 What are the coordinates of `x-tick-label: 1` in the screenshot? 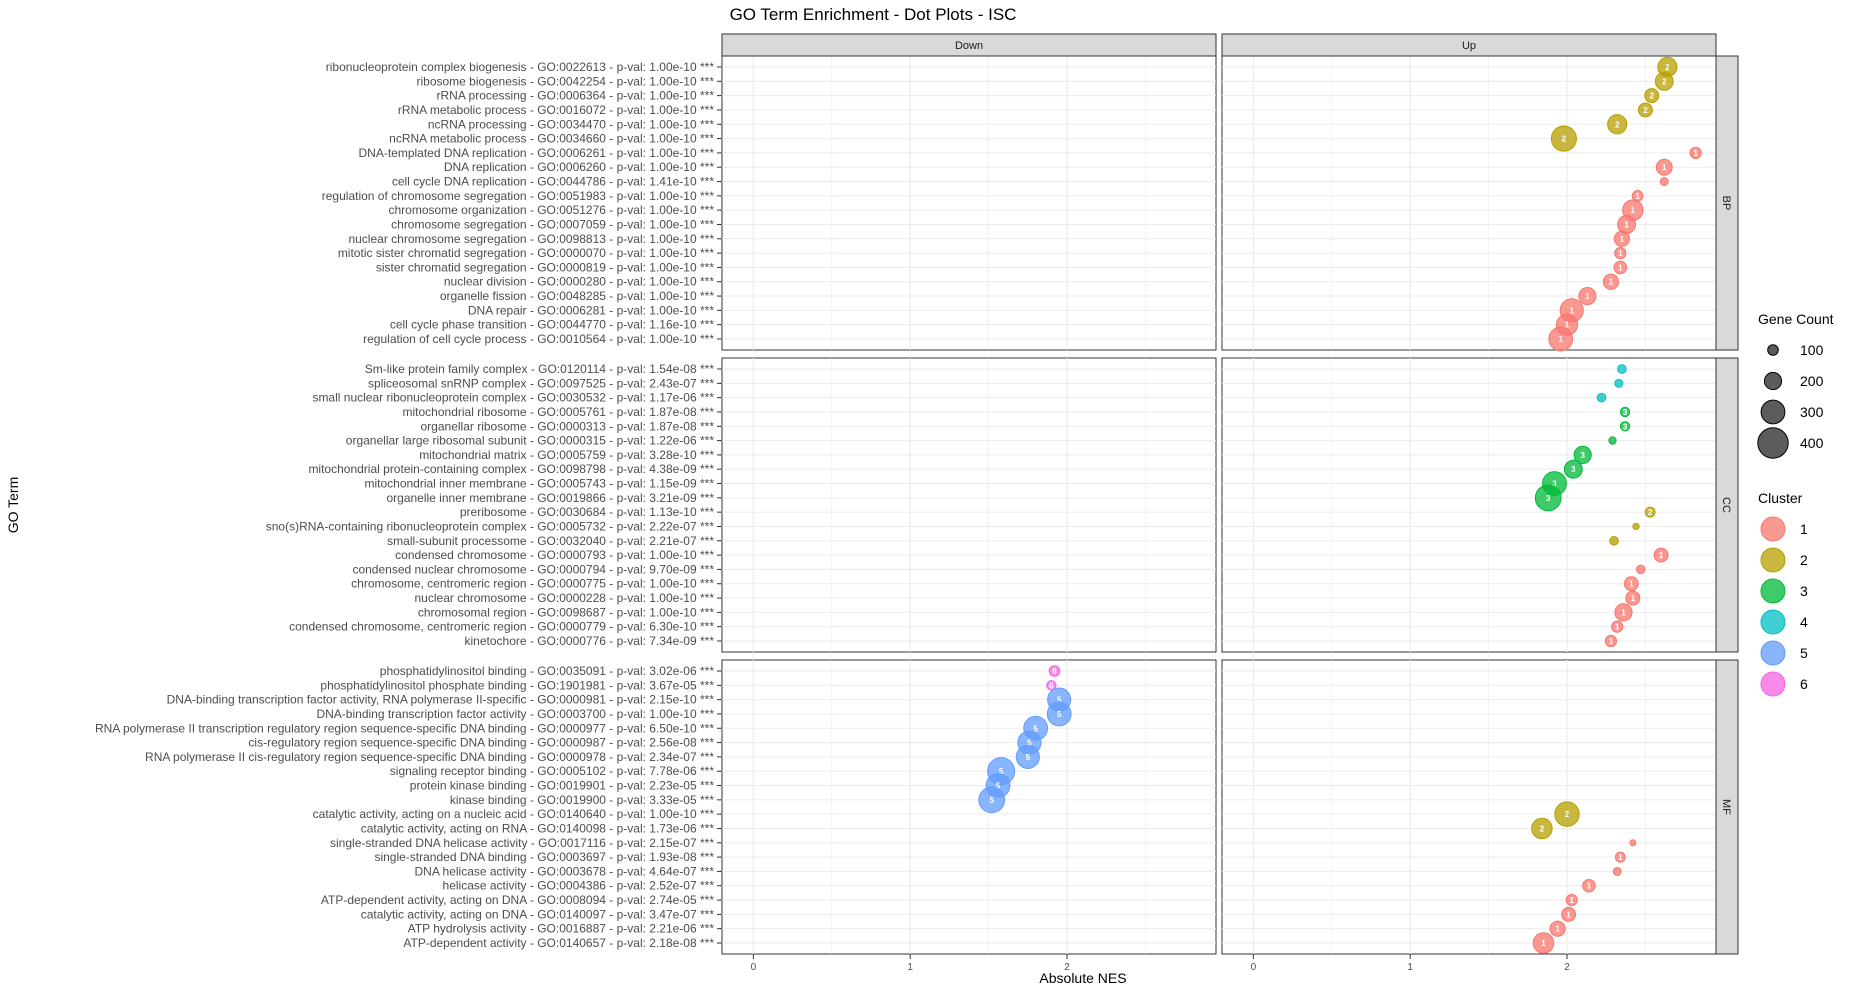 It's located at (910, 967).